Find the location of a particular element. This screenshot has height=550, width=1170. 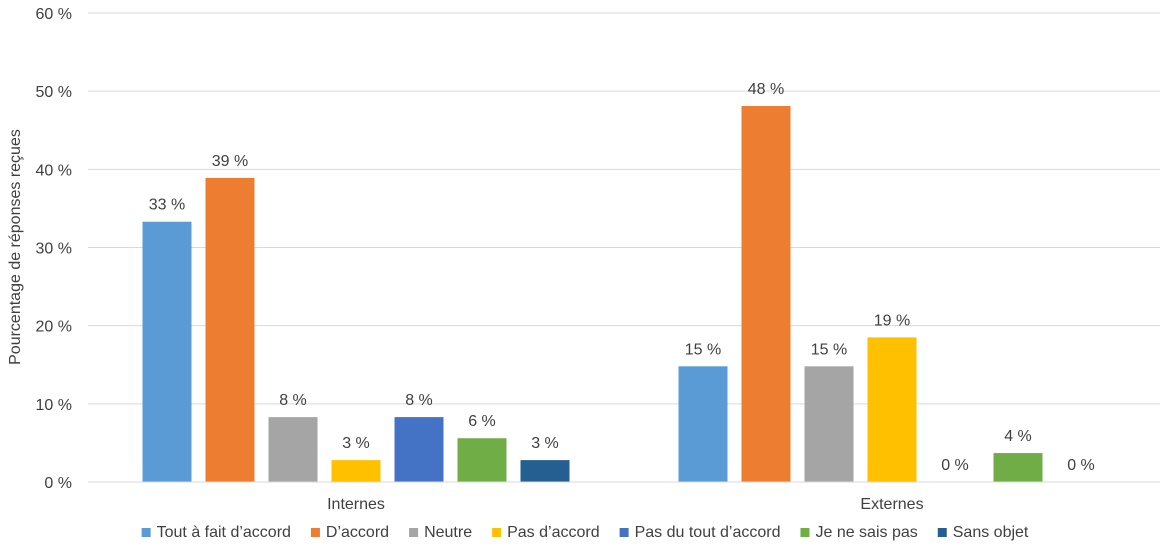

value-label: 4 % is located at coordinates (1018, 436).